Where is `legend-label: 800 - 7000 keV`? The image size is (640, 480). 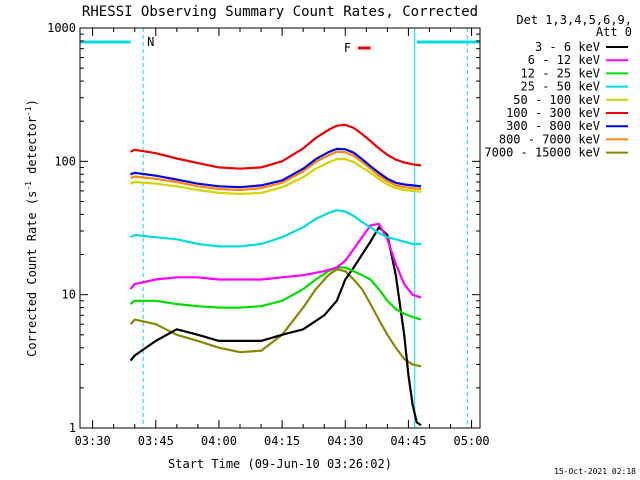 legend-label: 800 - 7000 keV is located at coordinates (549, 139).